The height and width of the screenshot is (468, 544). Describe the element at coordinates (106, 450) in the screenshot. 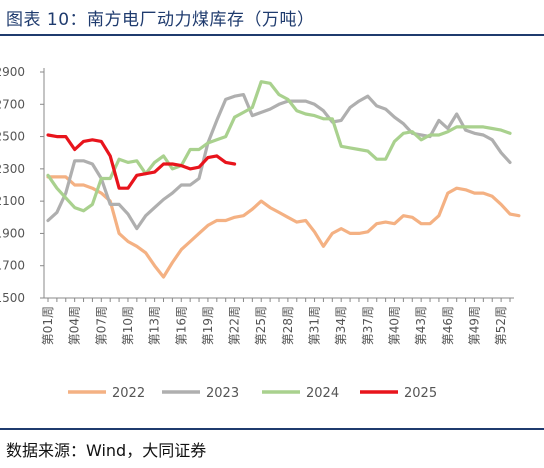

I see `data-source: 数据来源：Wind，大同证券` at that location.